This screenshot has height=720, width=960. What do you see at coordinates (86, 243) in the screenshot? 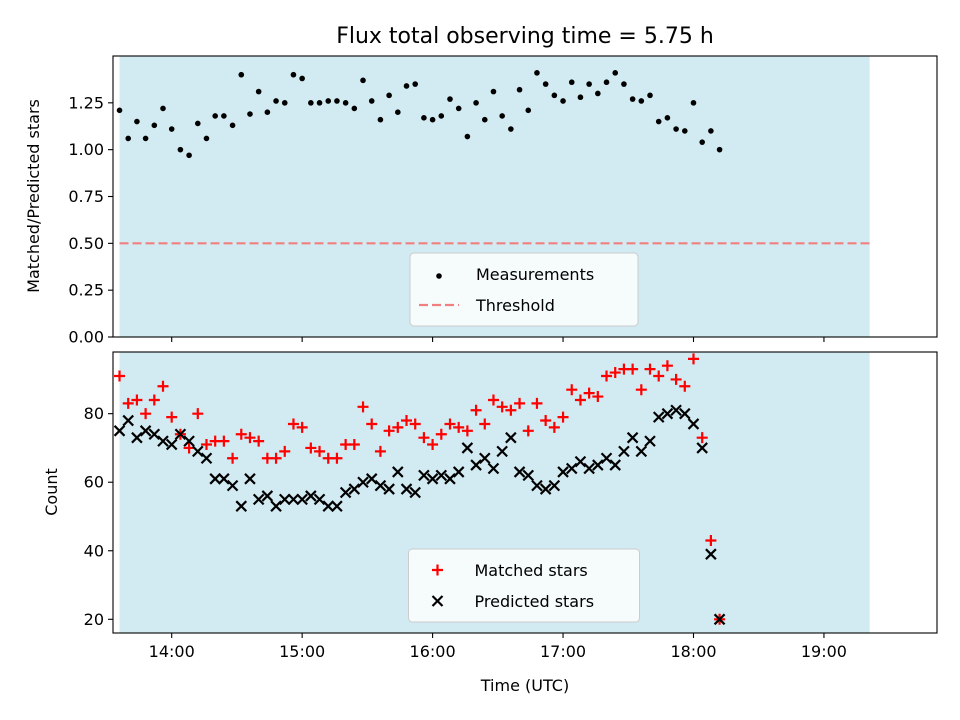
I see `top-y-tick-label: 0.50` at bounding box center [86, 243].